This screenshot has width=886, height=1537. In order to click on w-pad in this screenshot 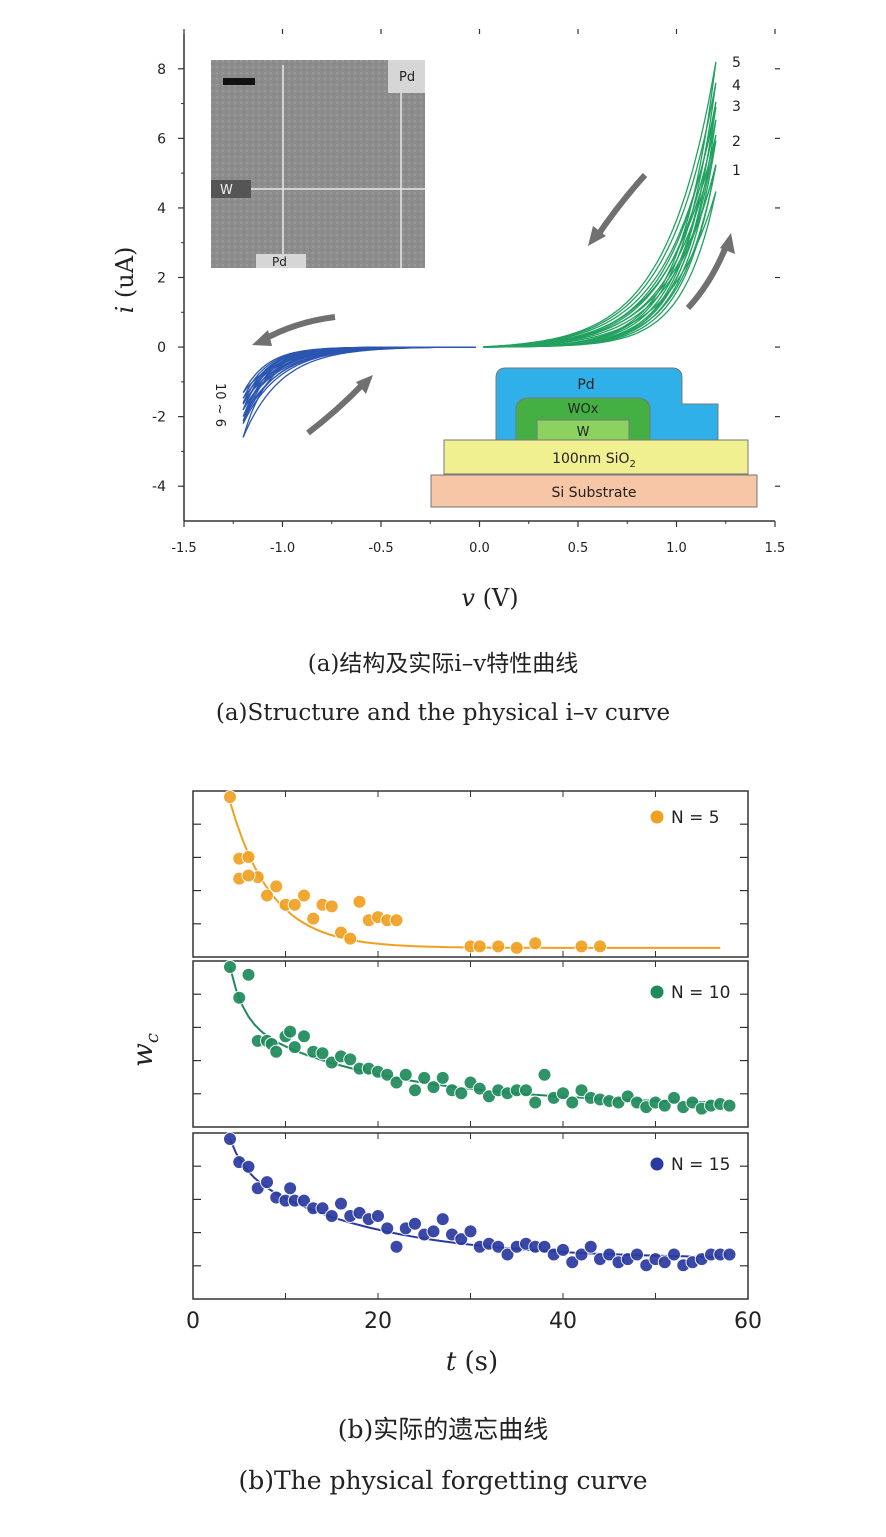, I will do `click(231, 189)`.